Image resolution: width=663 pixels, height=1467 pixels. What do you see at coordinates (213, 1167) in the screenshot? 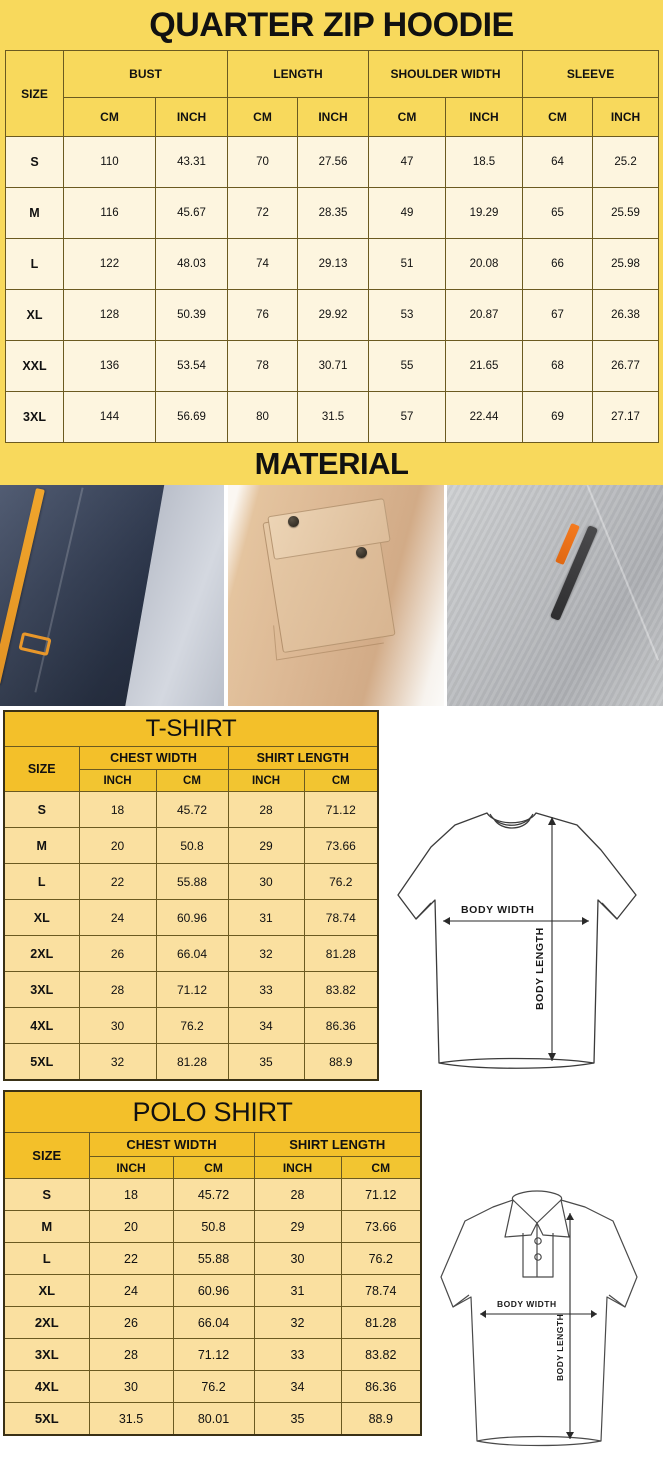
I see `polo-unit-chest-cm: CM` at bounding box center [213, 1167].